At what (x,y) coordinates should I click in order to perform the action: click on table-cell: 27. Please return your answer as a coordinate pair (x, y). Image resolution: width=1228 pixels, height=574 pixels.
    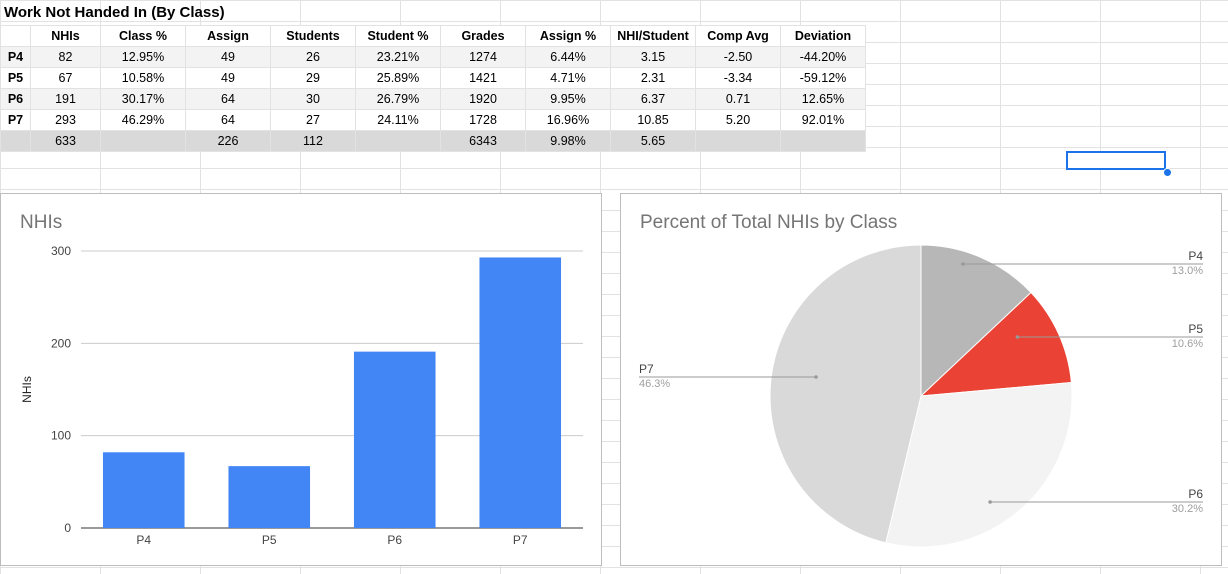
    Looking at the image, I should click on (313, 120).